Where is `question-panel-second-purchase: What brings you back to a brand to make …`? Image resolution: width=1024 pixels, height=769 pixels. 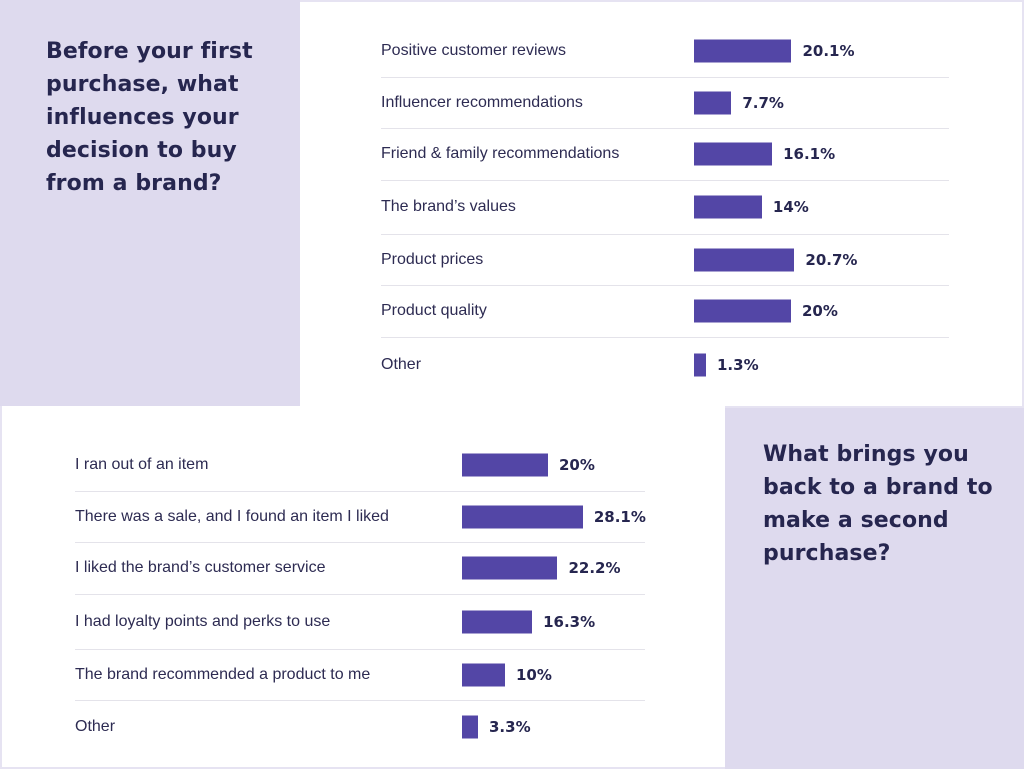
question-panel-second-purchase: What brings you back to a brand to make … is located at coordinates (874, 588).